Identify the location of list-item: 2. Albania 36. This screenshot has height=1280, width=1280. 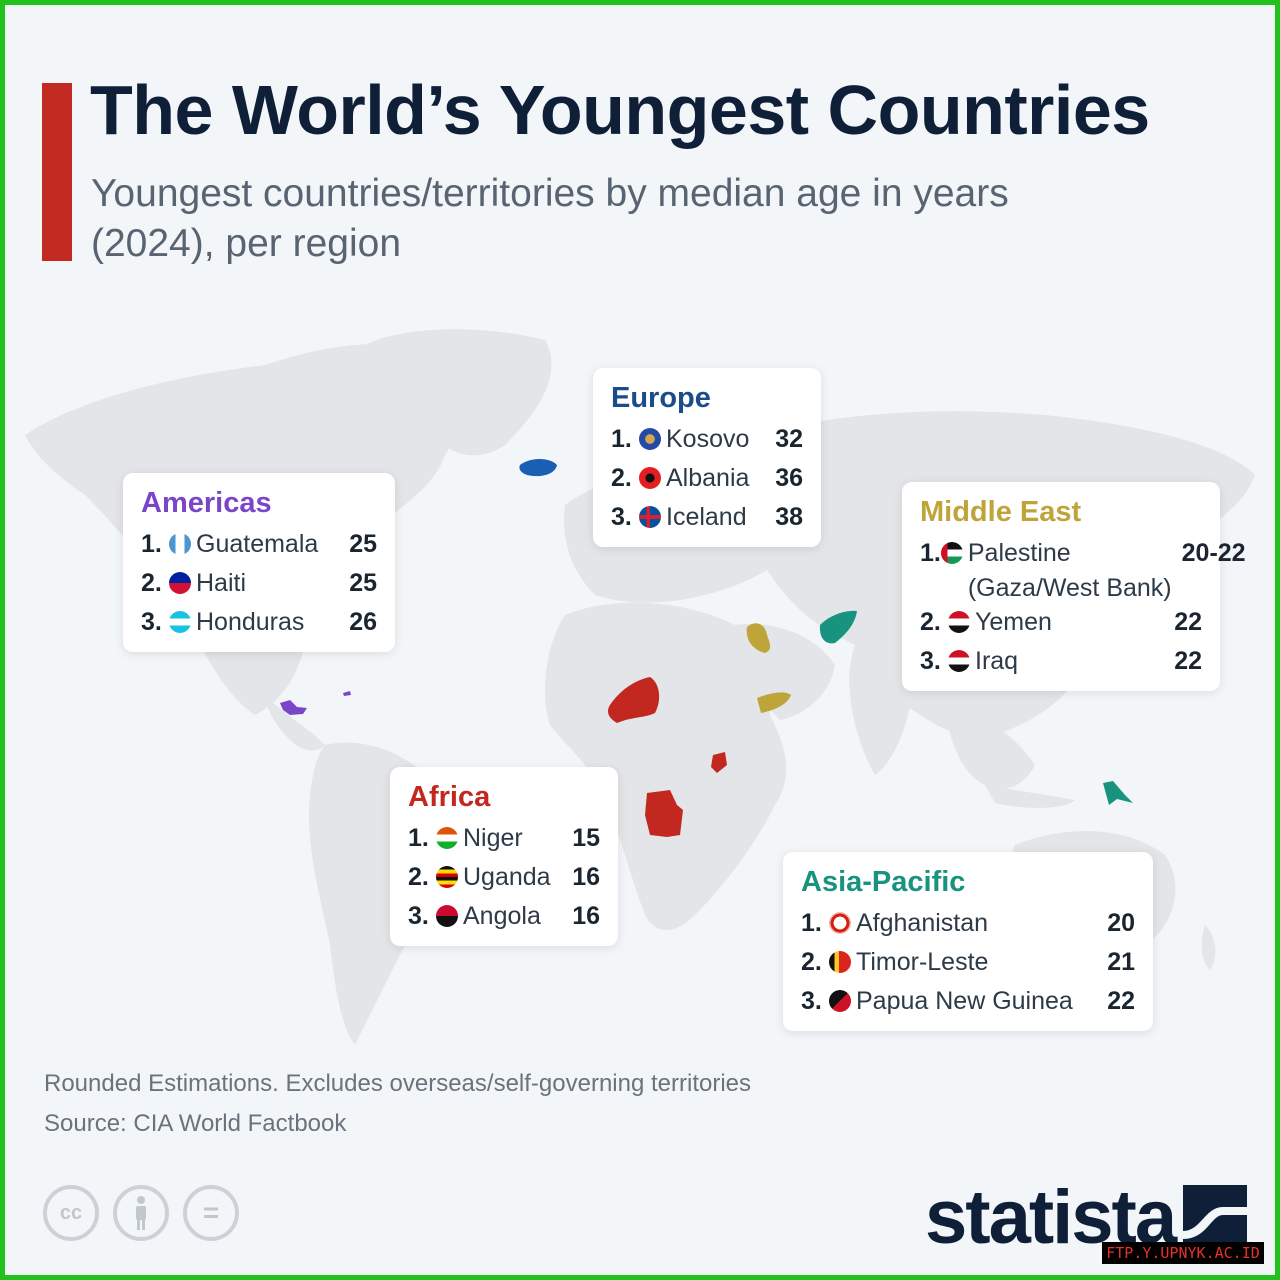
(707, 478).